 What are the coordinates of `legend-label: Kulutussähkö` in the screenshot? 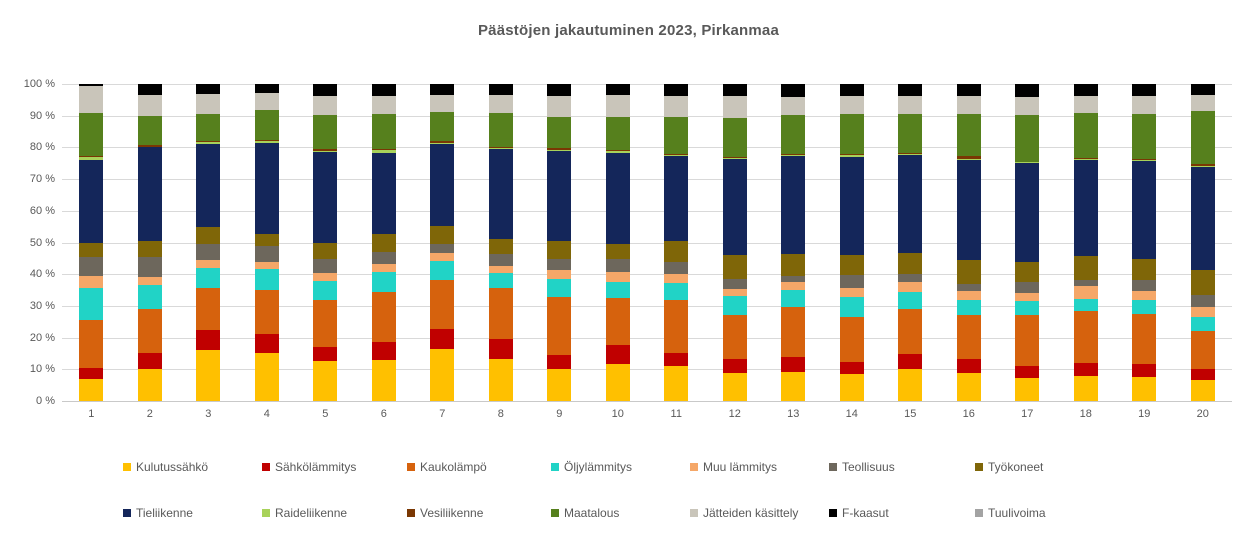 It's located at (172, 467).